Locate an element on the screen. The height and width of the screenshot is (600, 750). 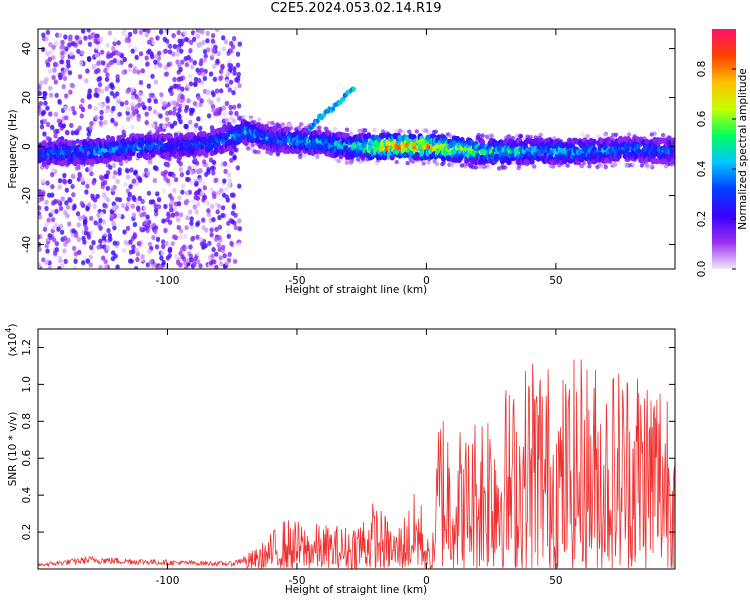
colorbar-tick-label: 0.2 is located at coordinates (702, 219).